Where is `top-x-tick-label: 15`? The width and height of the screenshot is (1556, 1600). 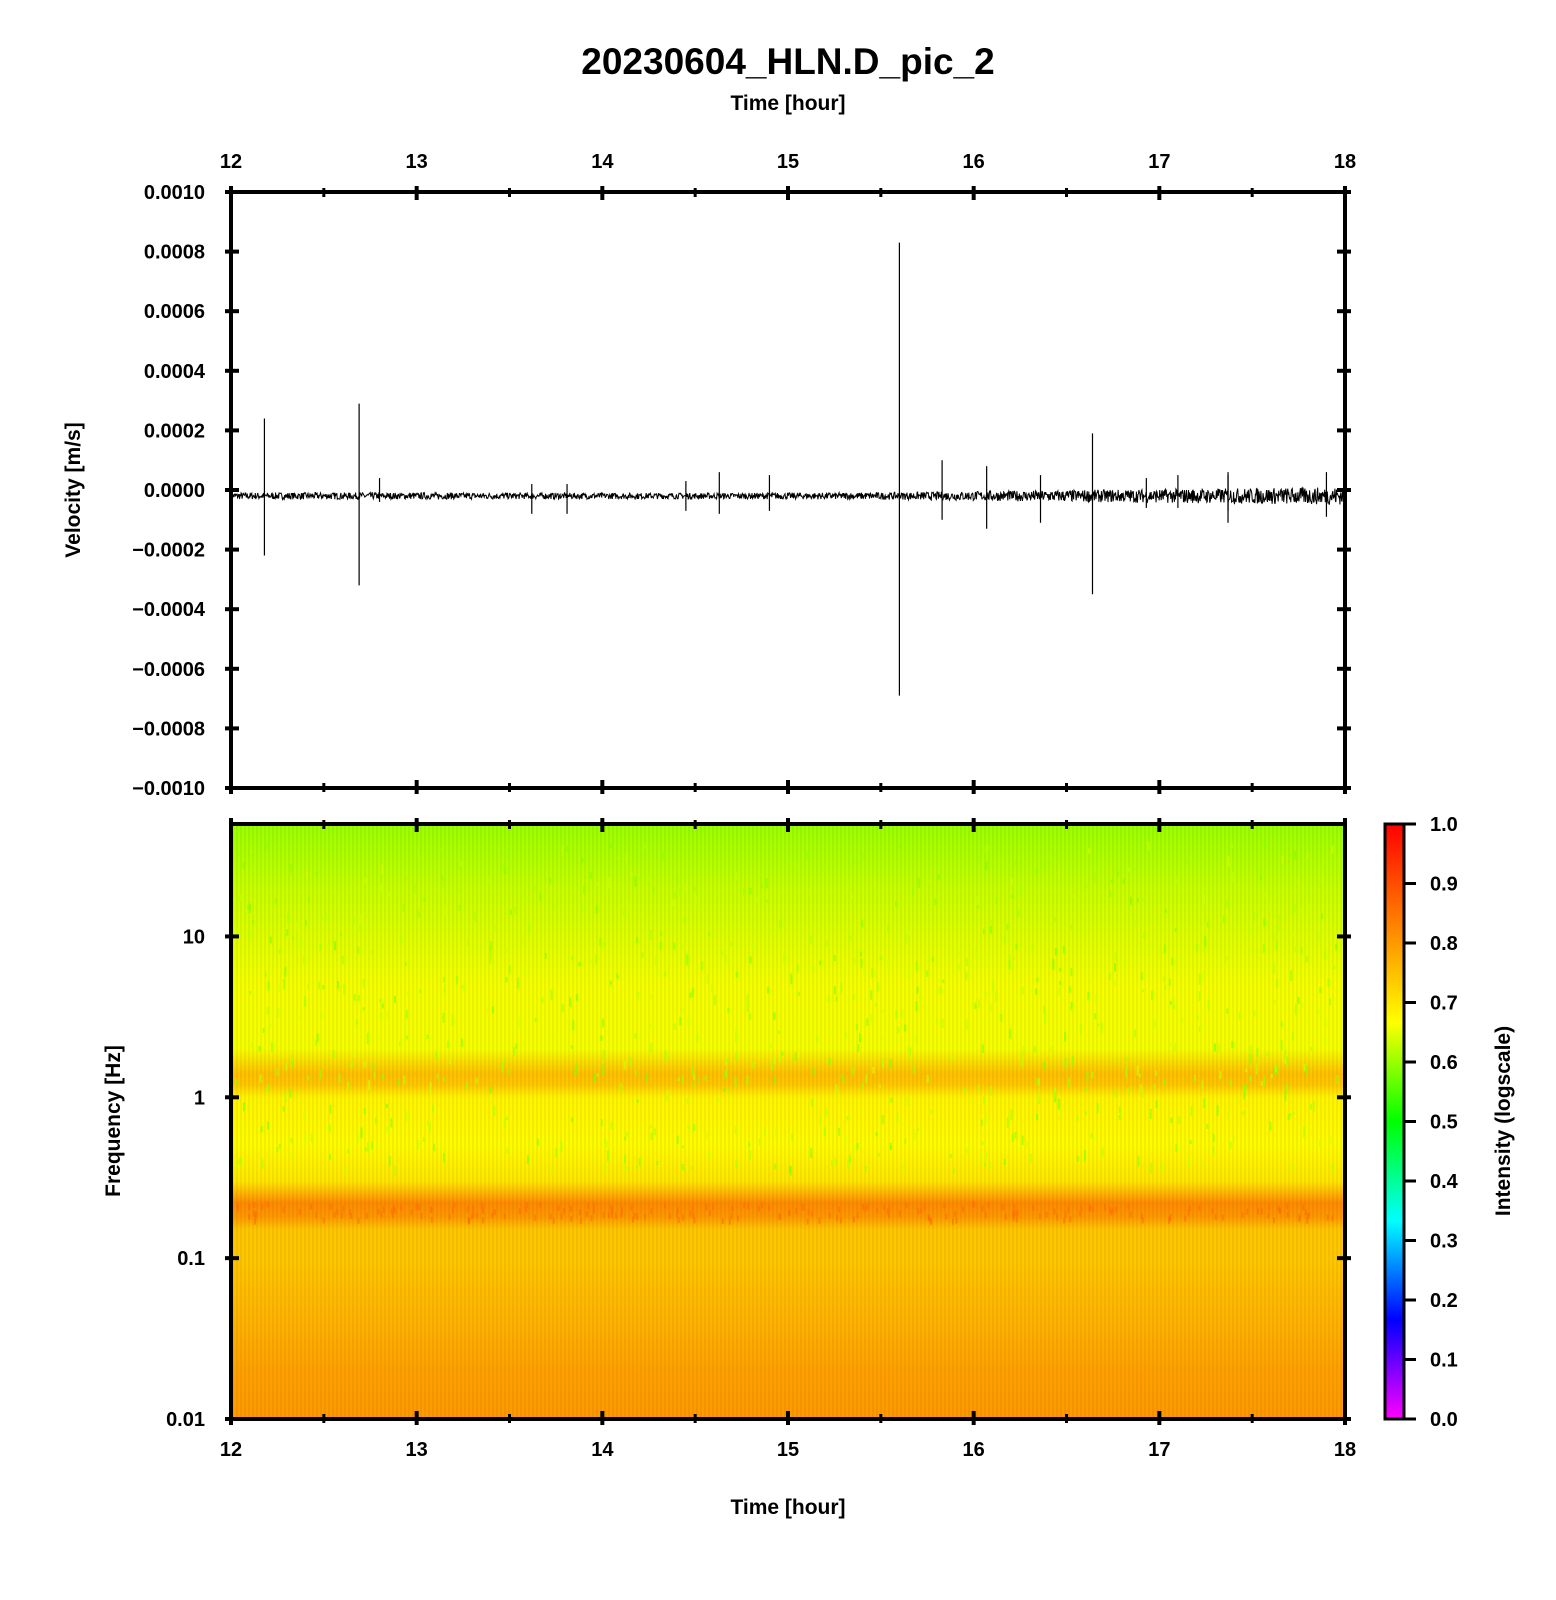 top-x-tick-label: 15 is located at coordinates (788, 162).